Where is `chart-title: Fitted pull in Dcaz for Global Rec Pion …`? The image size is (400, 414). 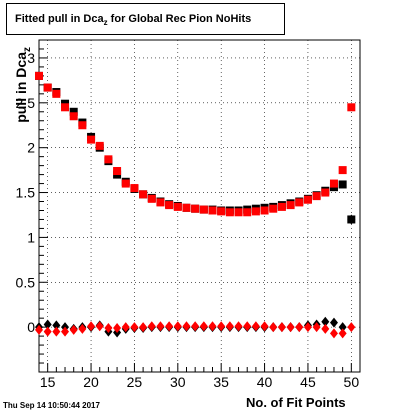
chart-title: Fitted pull in Dcaz for Global Rec Pion … is located at coordinates (133, 20).